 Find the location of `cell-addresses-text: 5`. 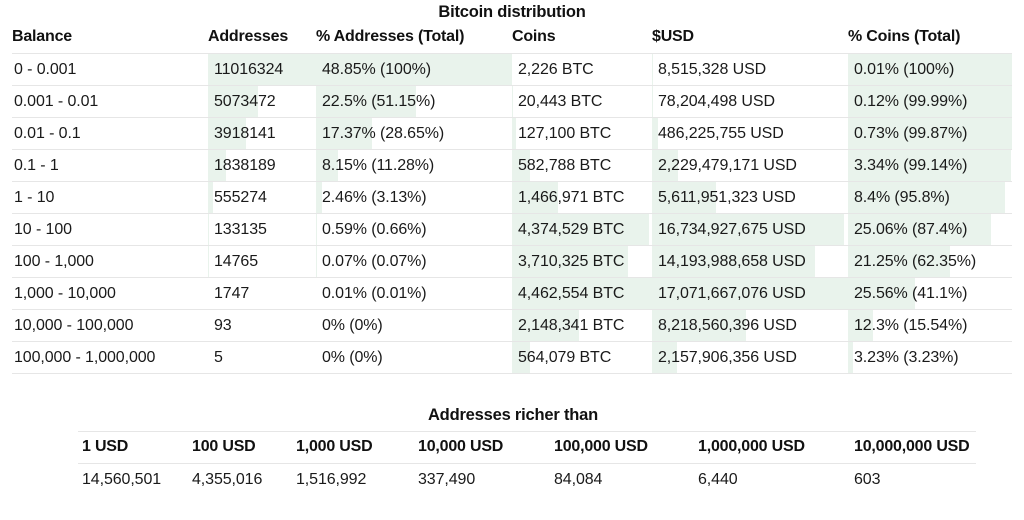

cell-addresses-text: 5 is located at coordinates (218, 357).